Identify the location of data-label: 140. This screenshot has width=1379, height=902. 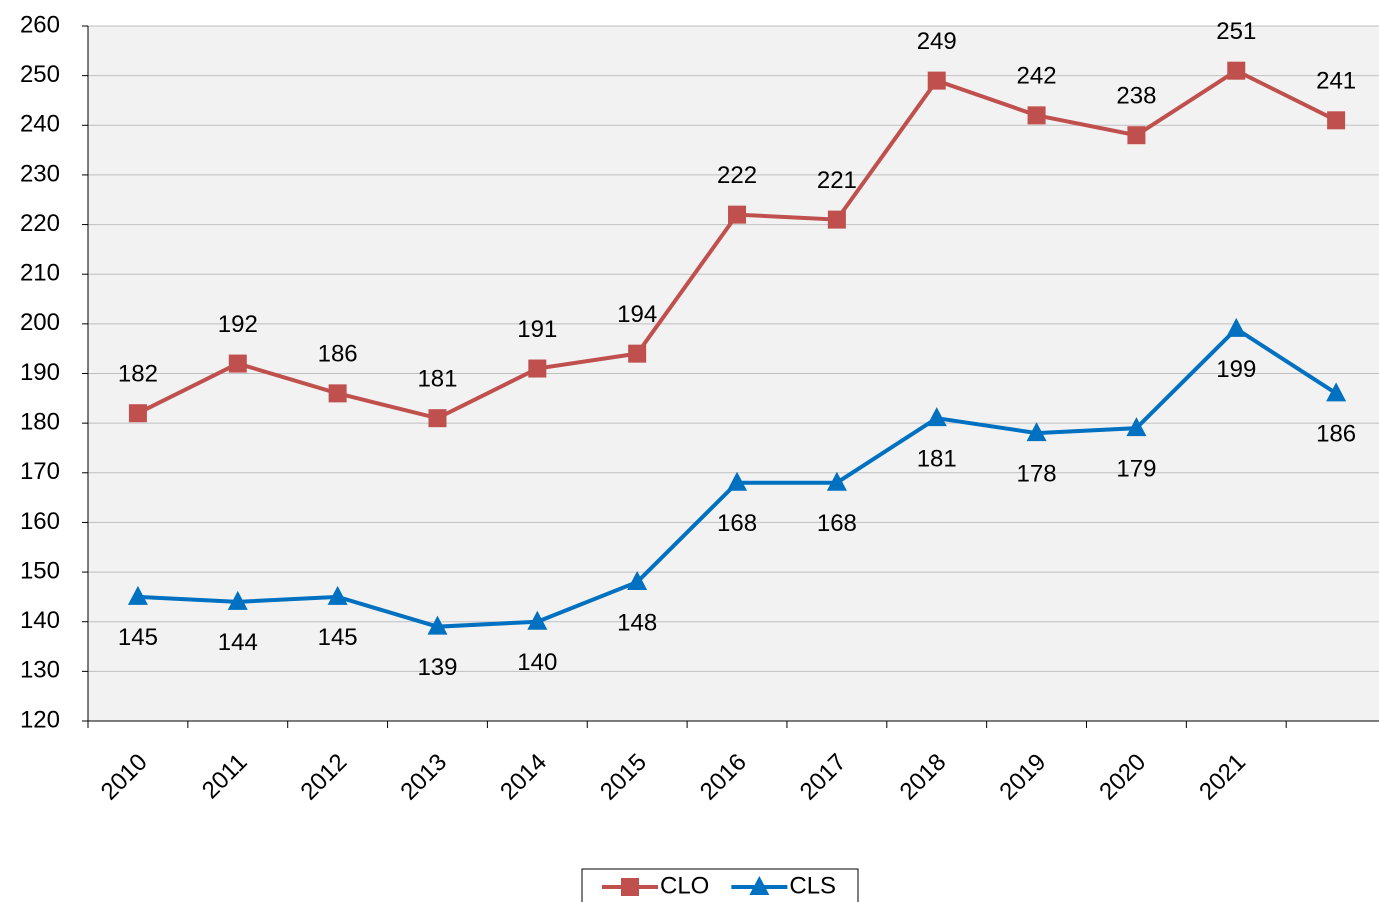
(537, 662).